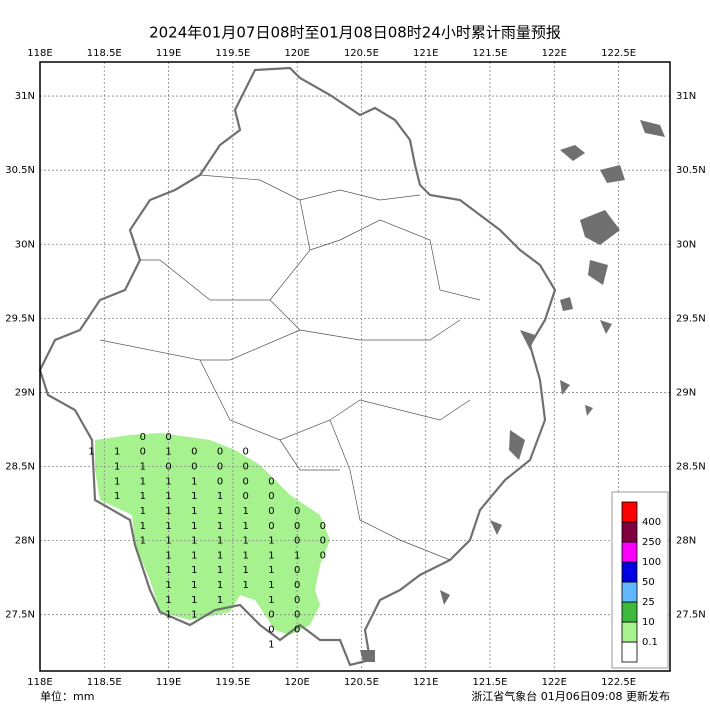  What do you see at coordinates (648, 622) in the screenshot?
I see `legend-label: 10` at bounding box center [648, 622].